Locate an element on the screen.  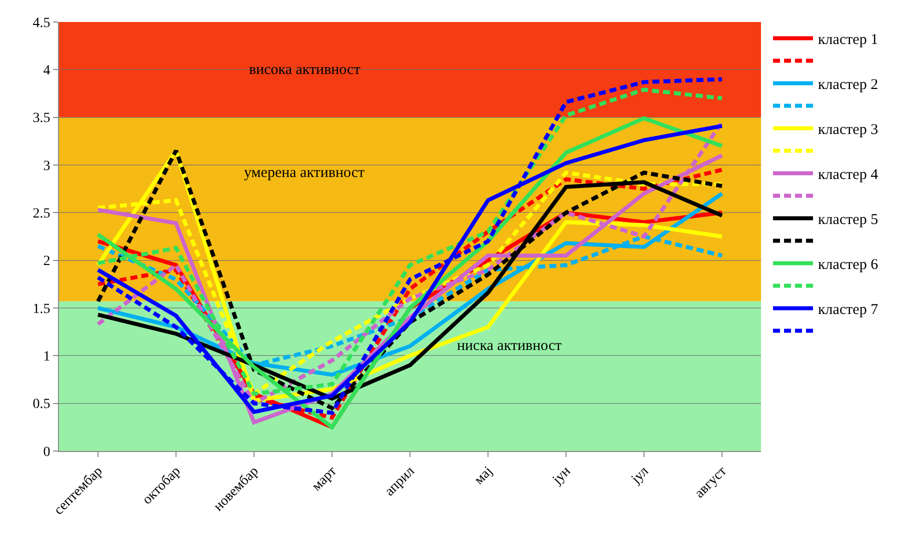
legend-label: кластер 3 is located at coordinates (848, 130).